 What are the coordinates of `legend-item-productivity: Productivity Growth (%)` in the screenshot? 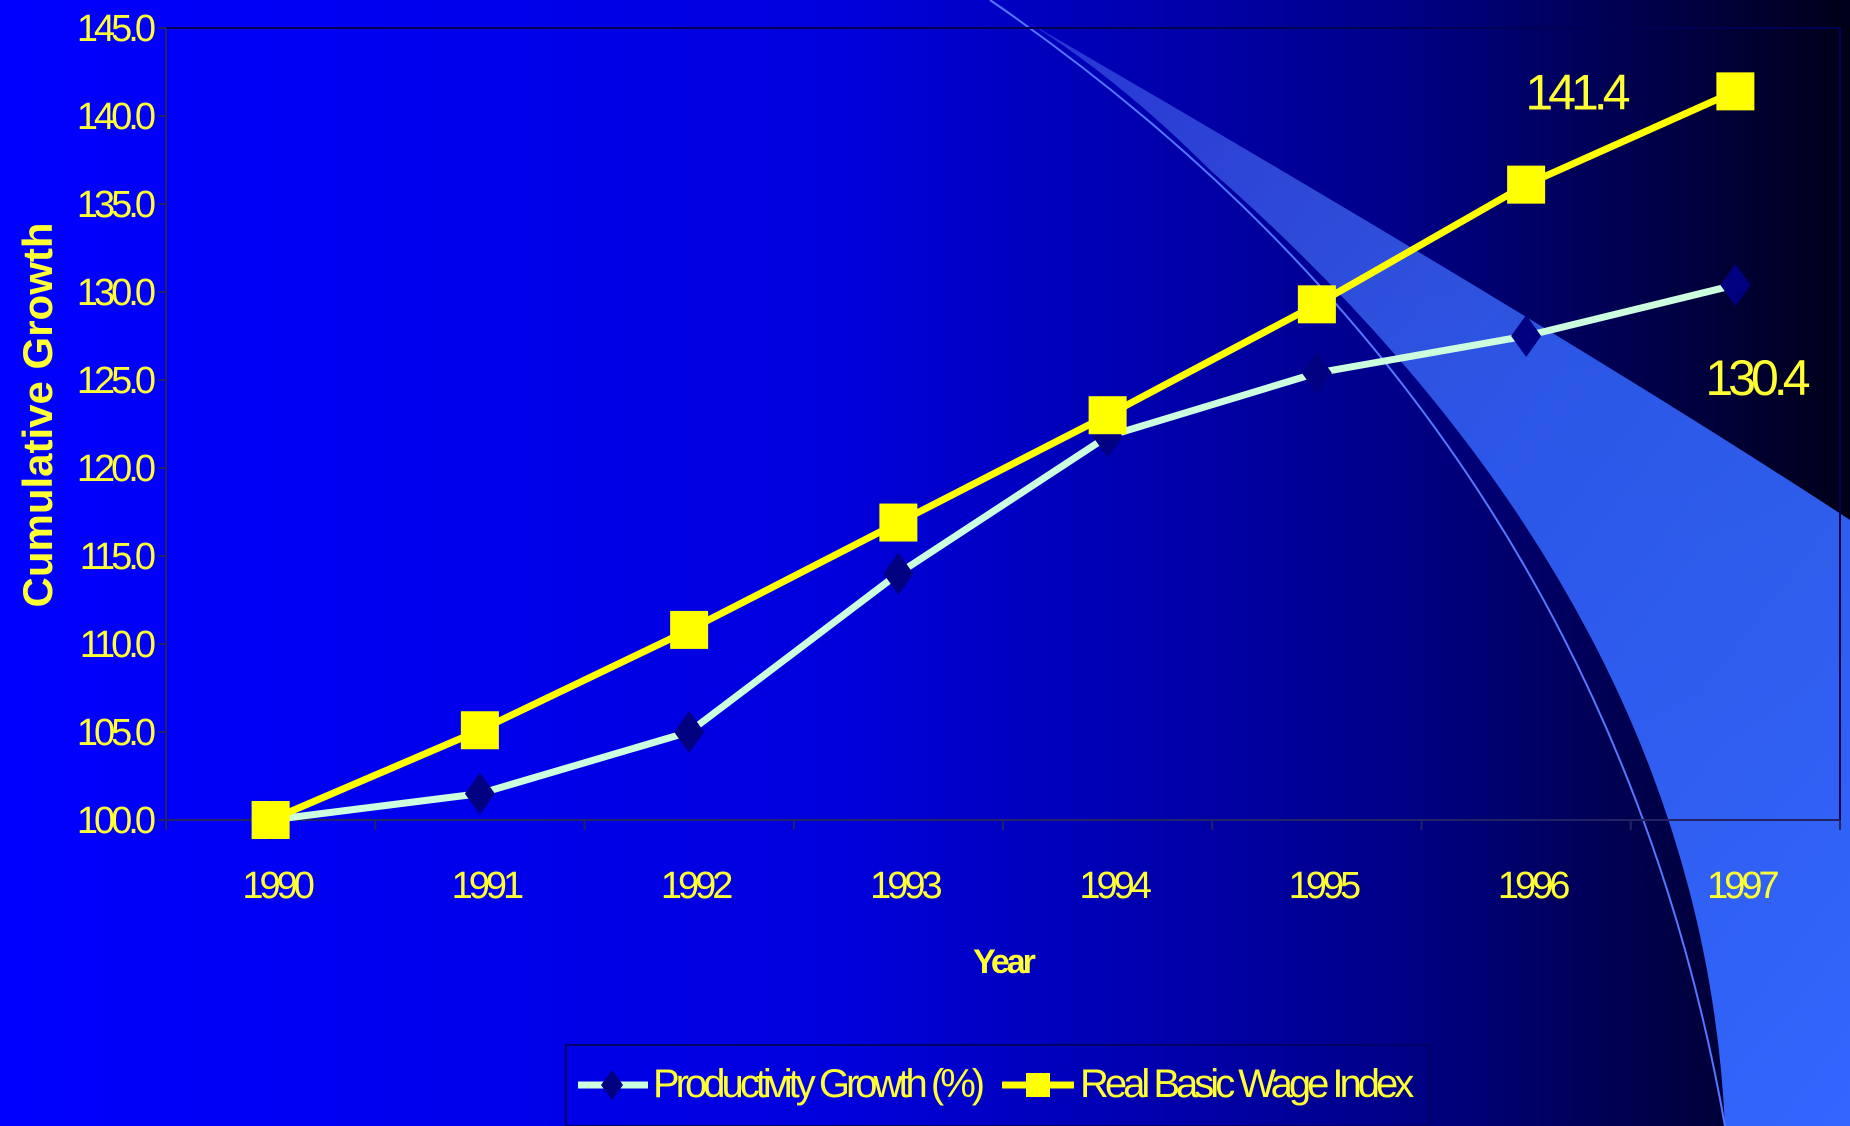 It's located at (782, 1084).